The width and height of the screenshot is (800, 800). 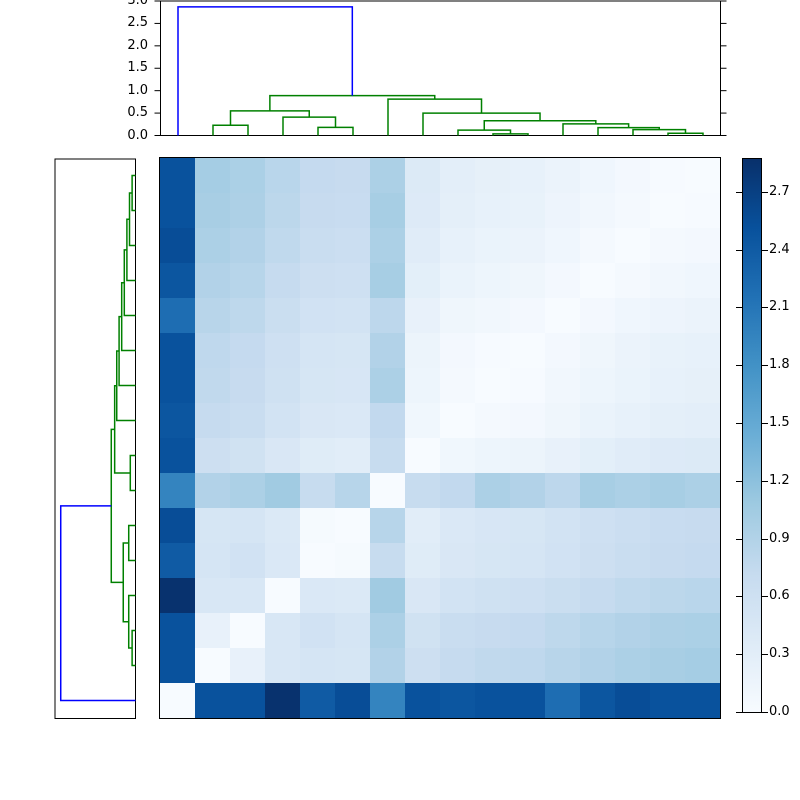 I want to click on top-dendrogram-ytick-label: 1.5, so click(x=137, y=68).